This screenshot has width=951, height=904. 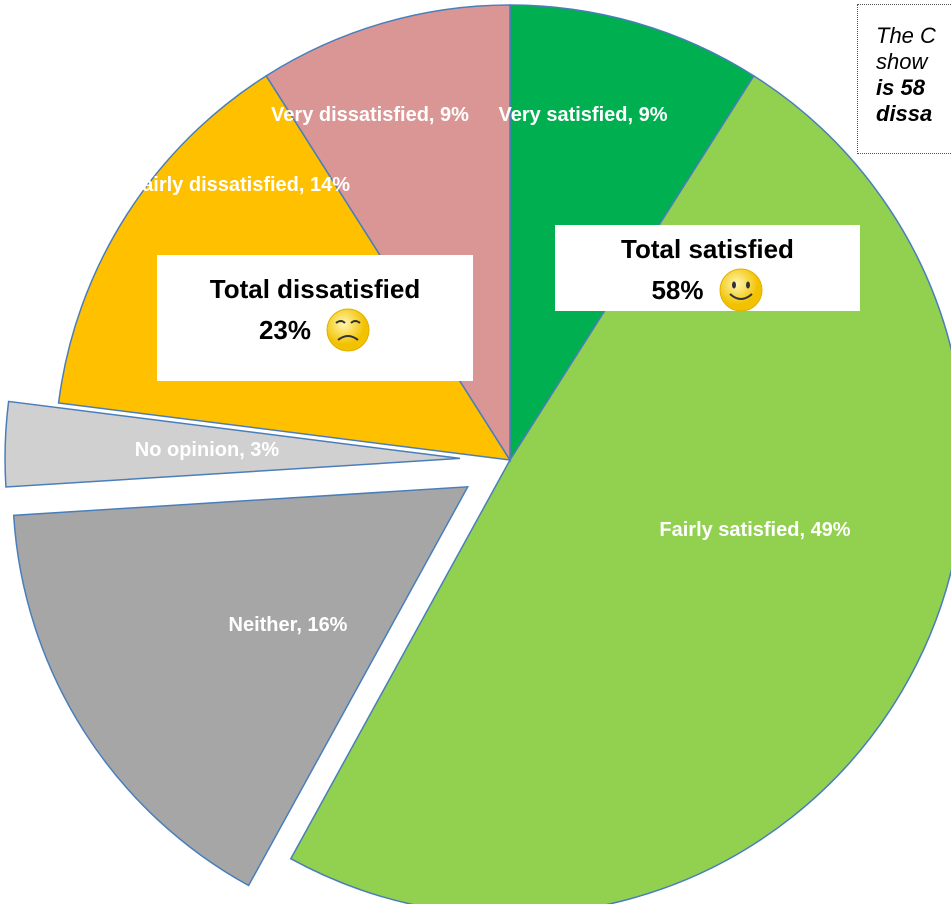 I want to click on note-box: The C show is 58 dissa, so click(x=904, y=79).